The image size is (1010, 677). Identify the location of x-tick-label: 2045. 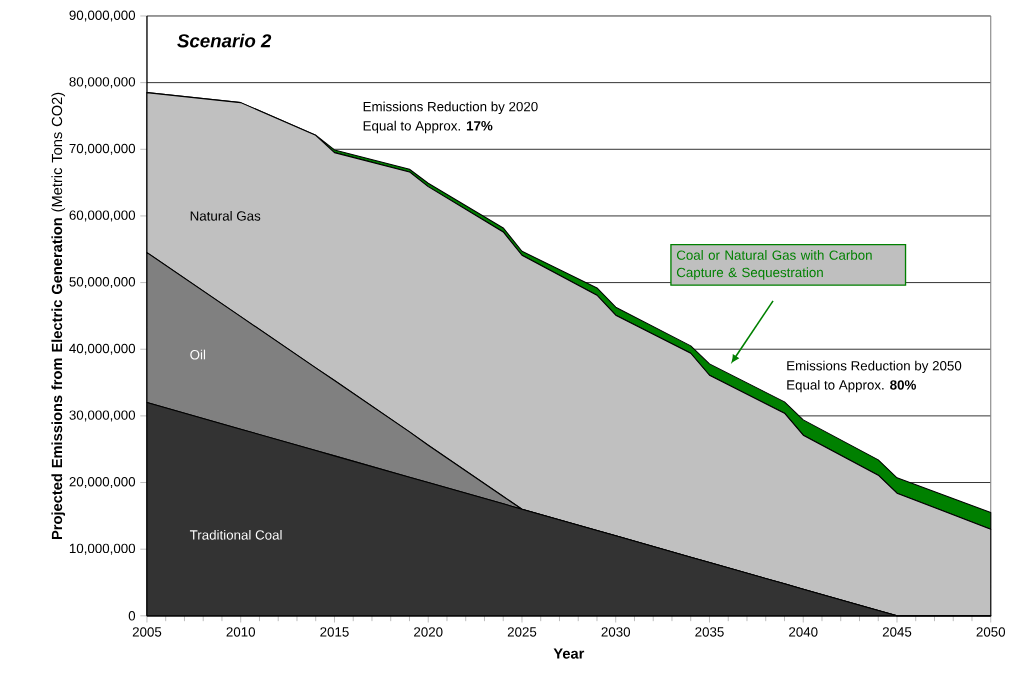
(897, 632).